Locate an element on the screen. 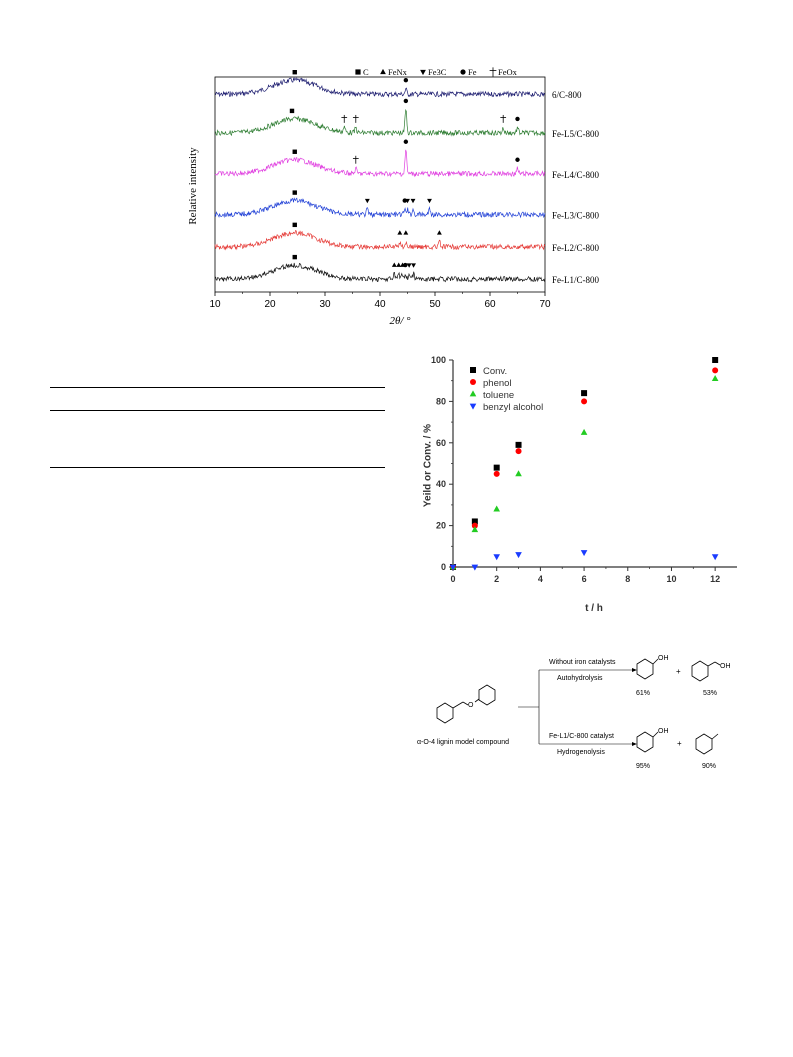 This screenshot has width=793, height=1057. bottom-route-type: Hydrogenolysis is located at coordinates (581, 752).